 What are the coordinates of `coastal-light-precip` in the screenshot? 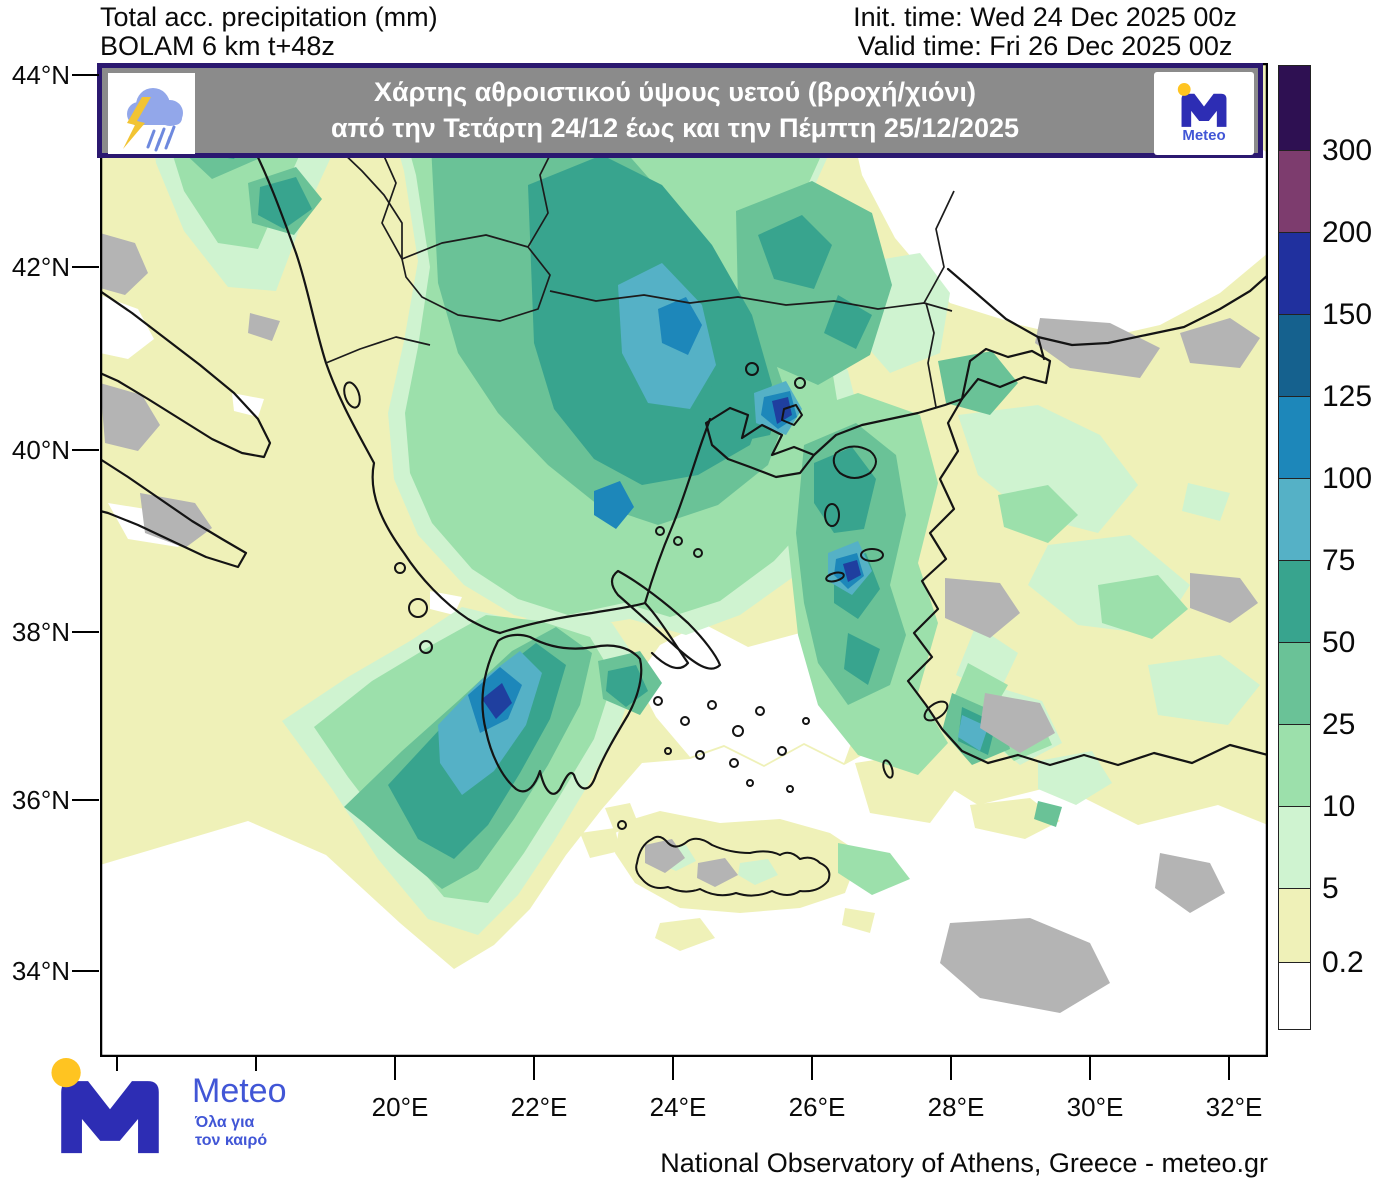 It's located at (820, 852).